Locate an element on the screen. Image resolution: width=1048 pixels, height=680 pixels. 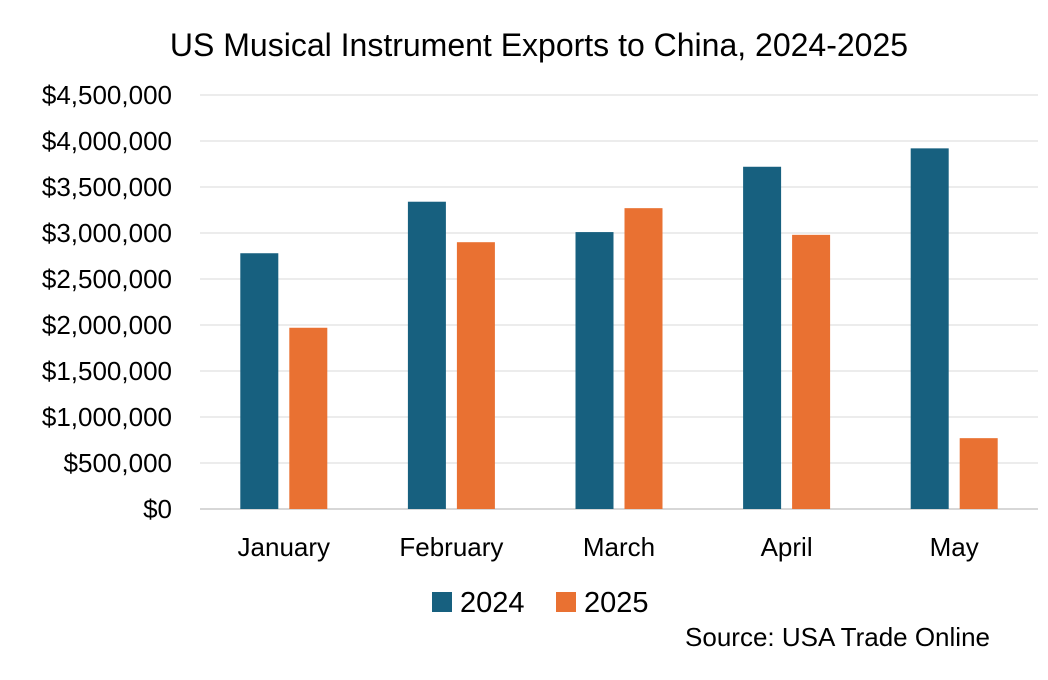
bar-2024-may is located at coordinates (929, 329).